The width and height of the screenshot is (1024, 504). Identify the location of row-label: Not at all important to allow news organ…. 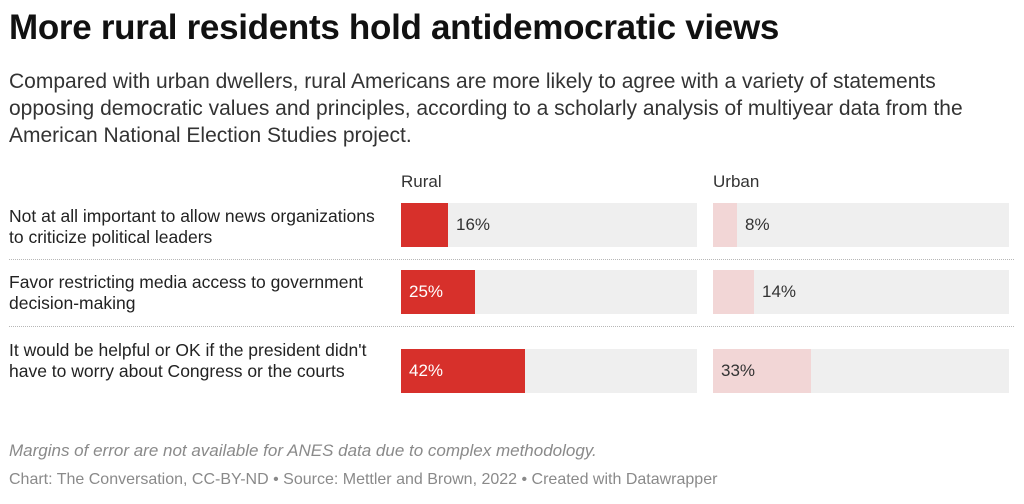
(192, 226).